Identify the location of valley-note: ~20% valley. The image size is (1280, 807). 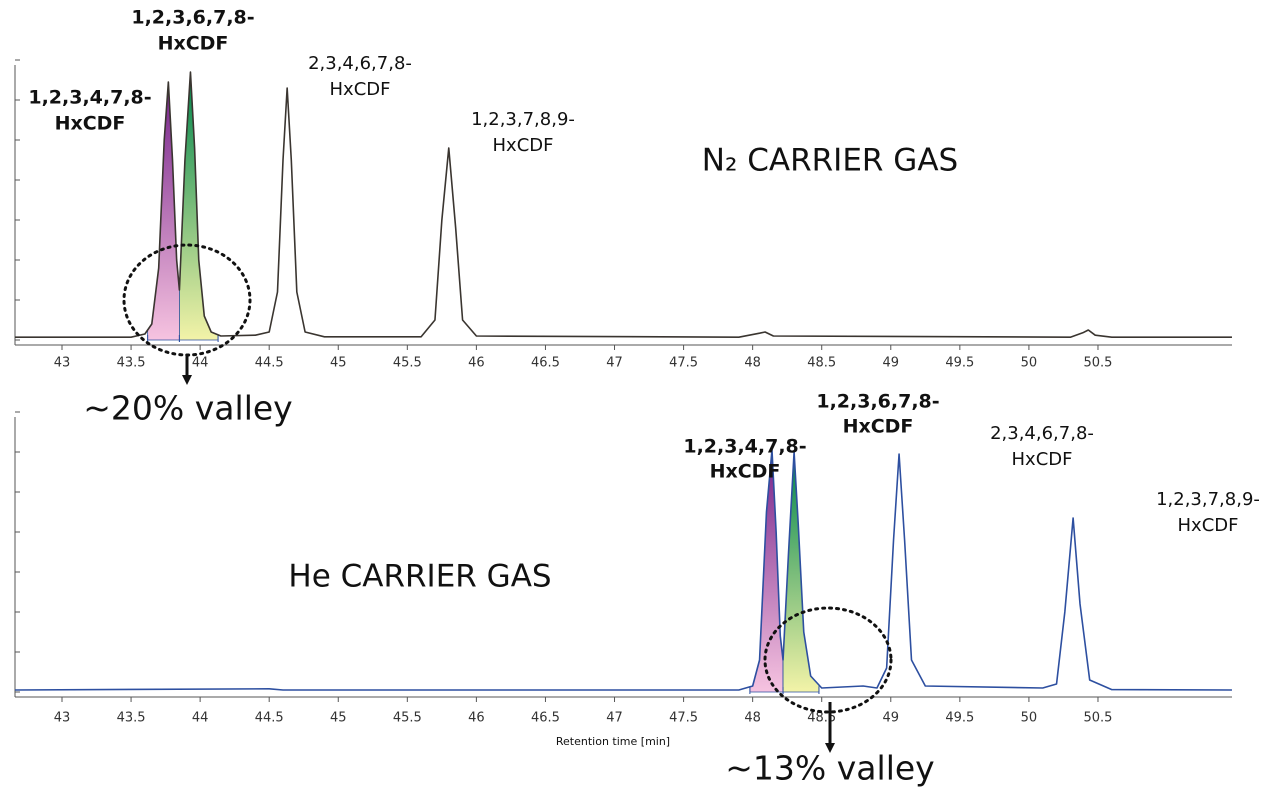
(187, 408).